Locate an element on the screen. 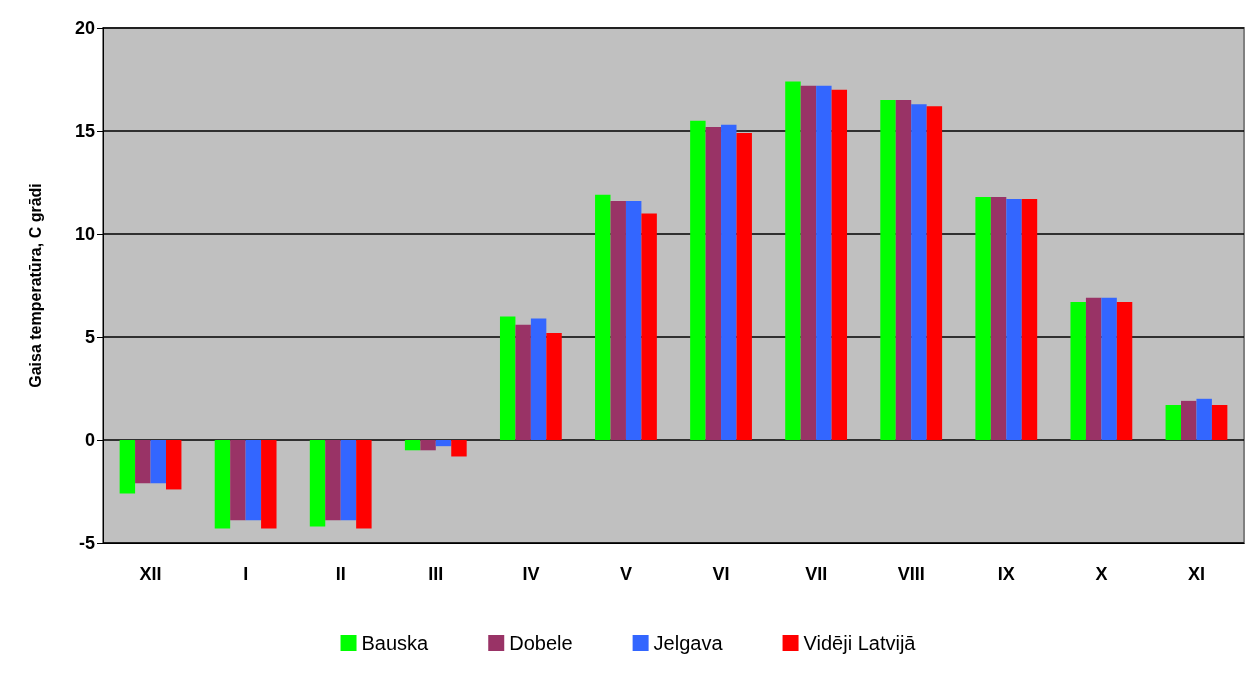 The width and height of the screenshot is (1258, 673). y-tick-label: 20 is located at coordinates (84, 28).